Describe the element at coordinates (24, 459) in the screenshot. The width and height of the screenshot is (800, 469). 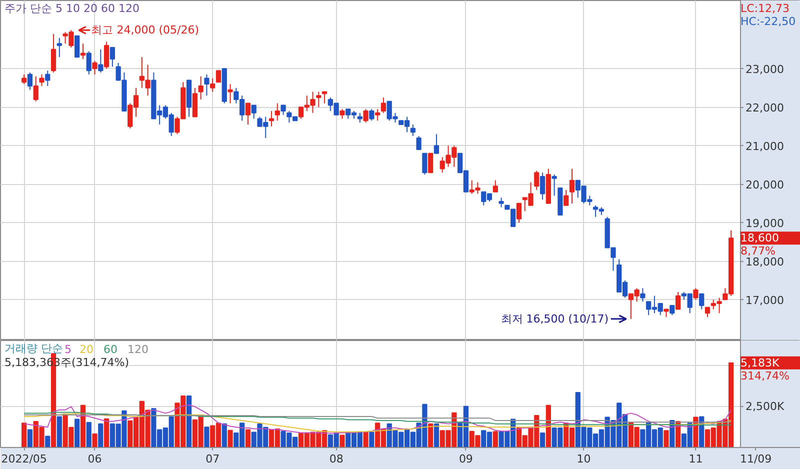
I see `x-tick-label: 2022/05` at that location.